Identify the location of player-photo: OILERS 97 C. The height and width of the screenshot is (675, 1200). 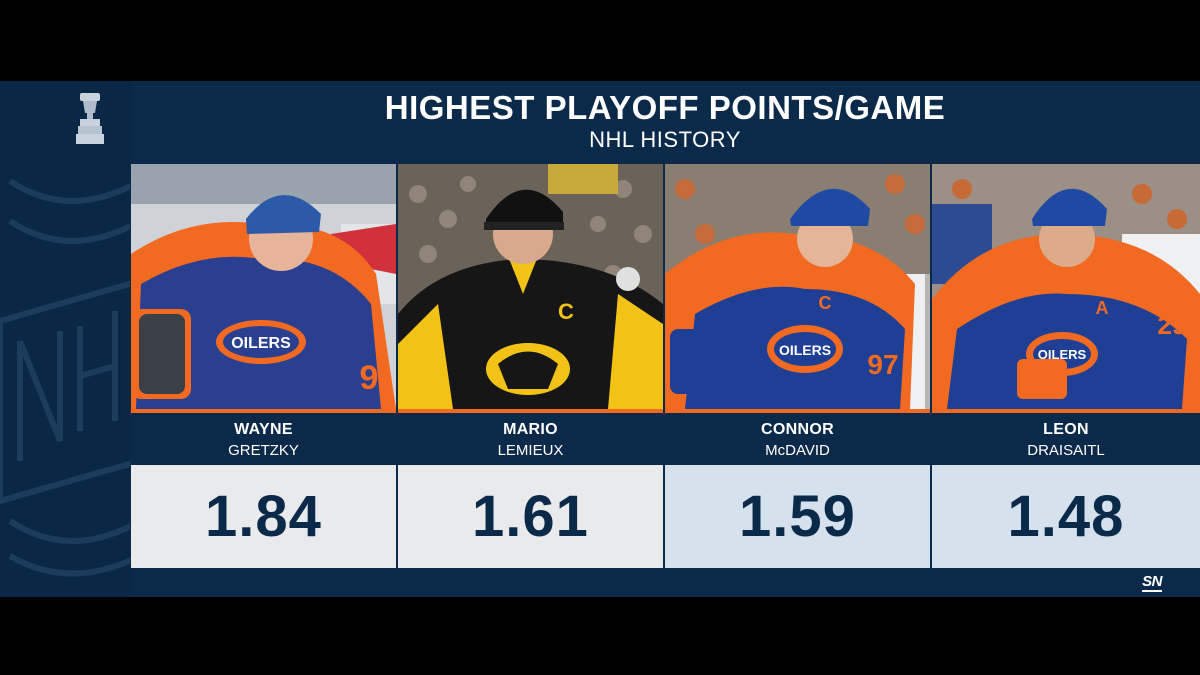
(797, 286).